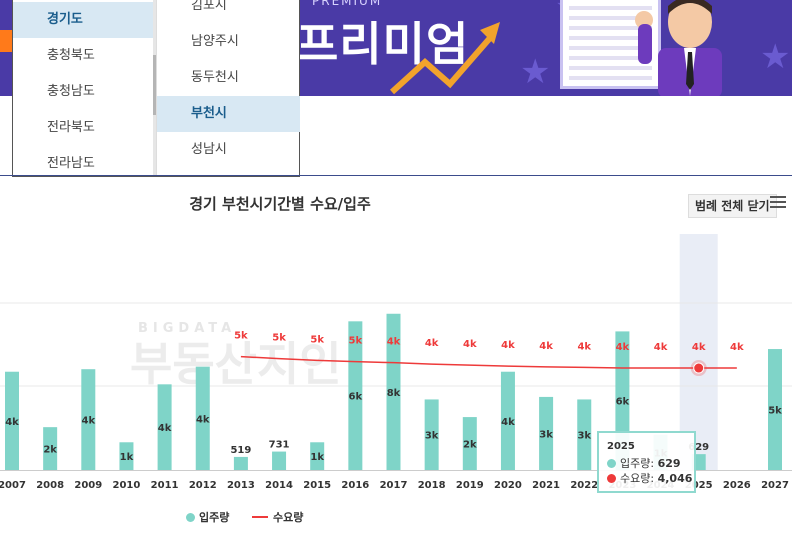  I want to click on tooltip-supply-value: 629, so click(669, 463).